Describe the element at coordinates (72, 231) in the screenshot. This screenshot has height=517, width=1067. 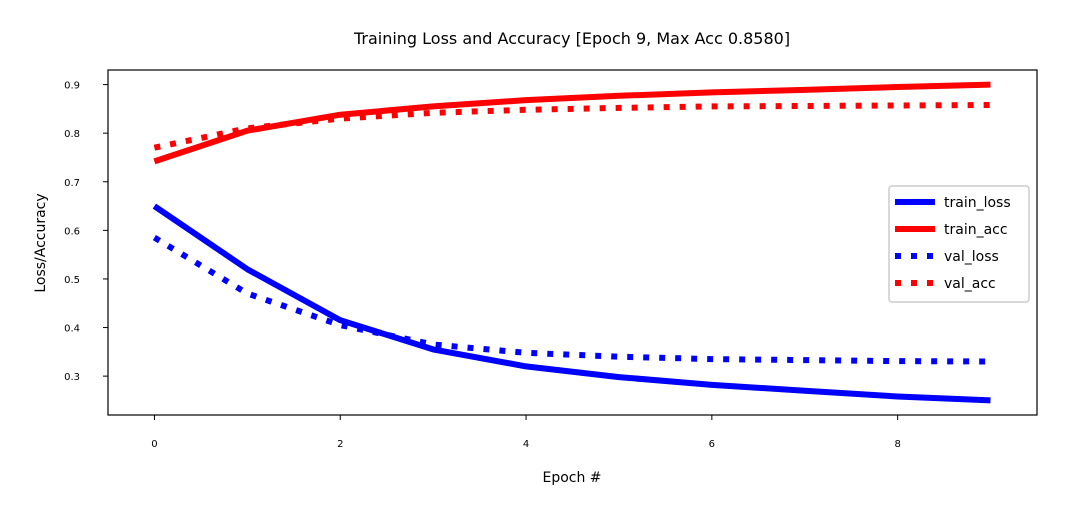
I see `y-tick-label: 0.6` at that location.